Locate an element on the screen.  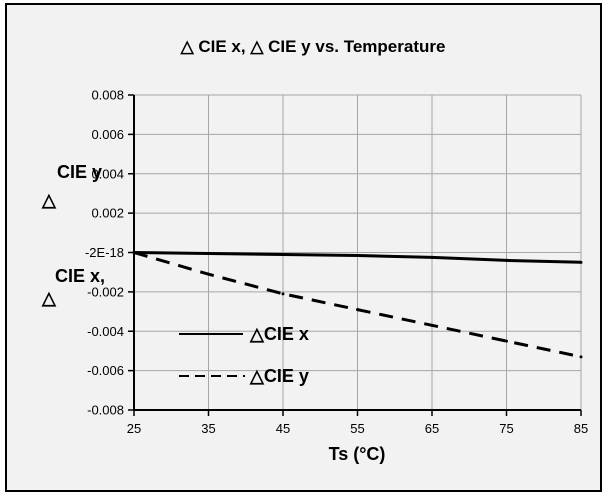
x-tick-label: 85 is located at coordinates (581, 428).